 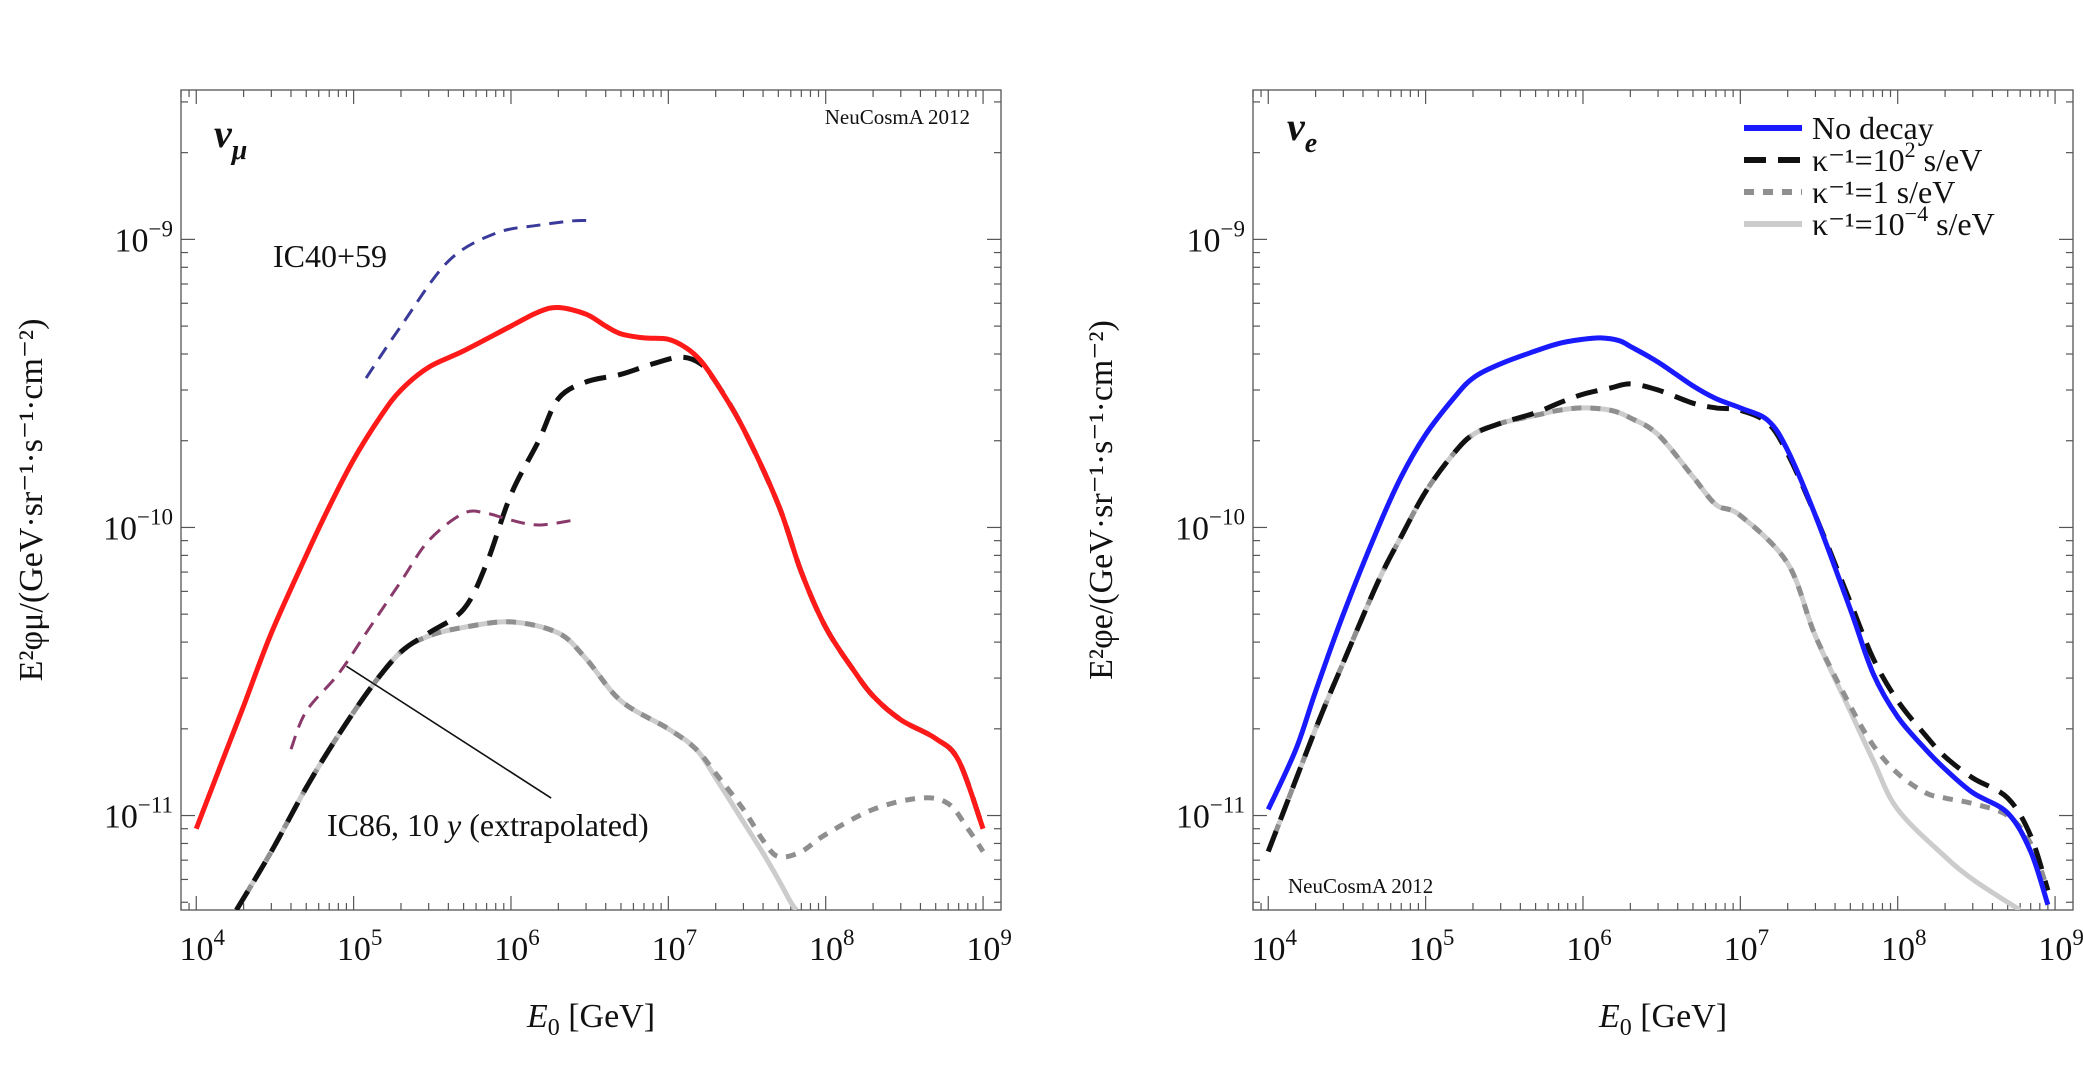 I want to click on legend-label: No decay, so click(x=1873, y=128).